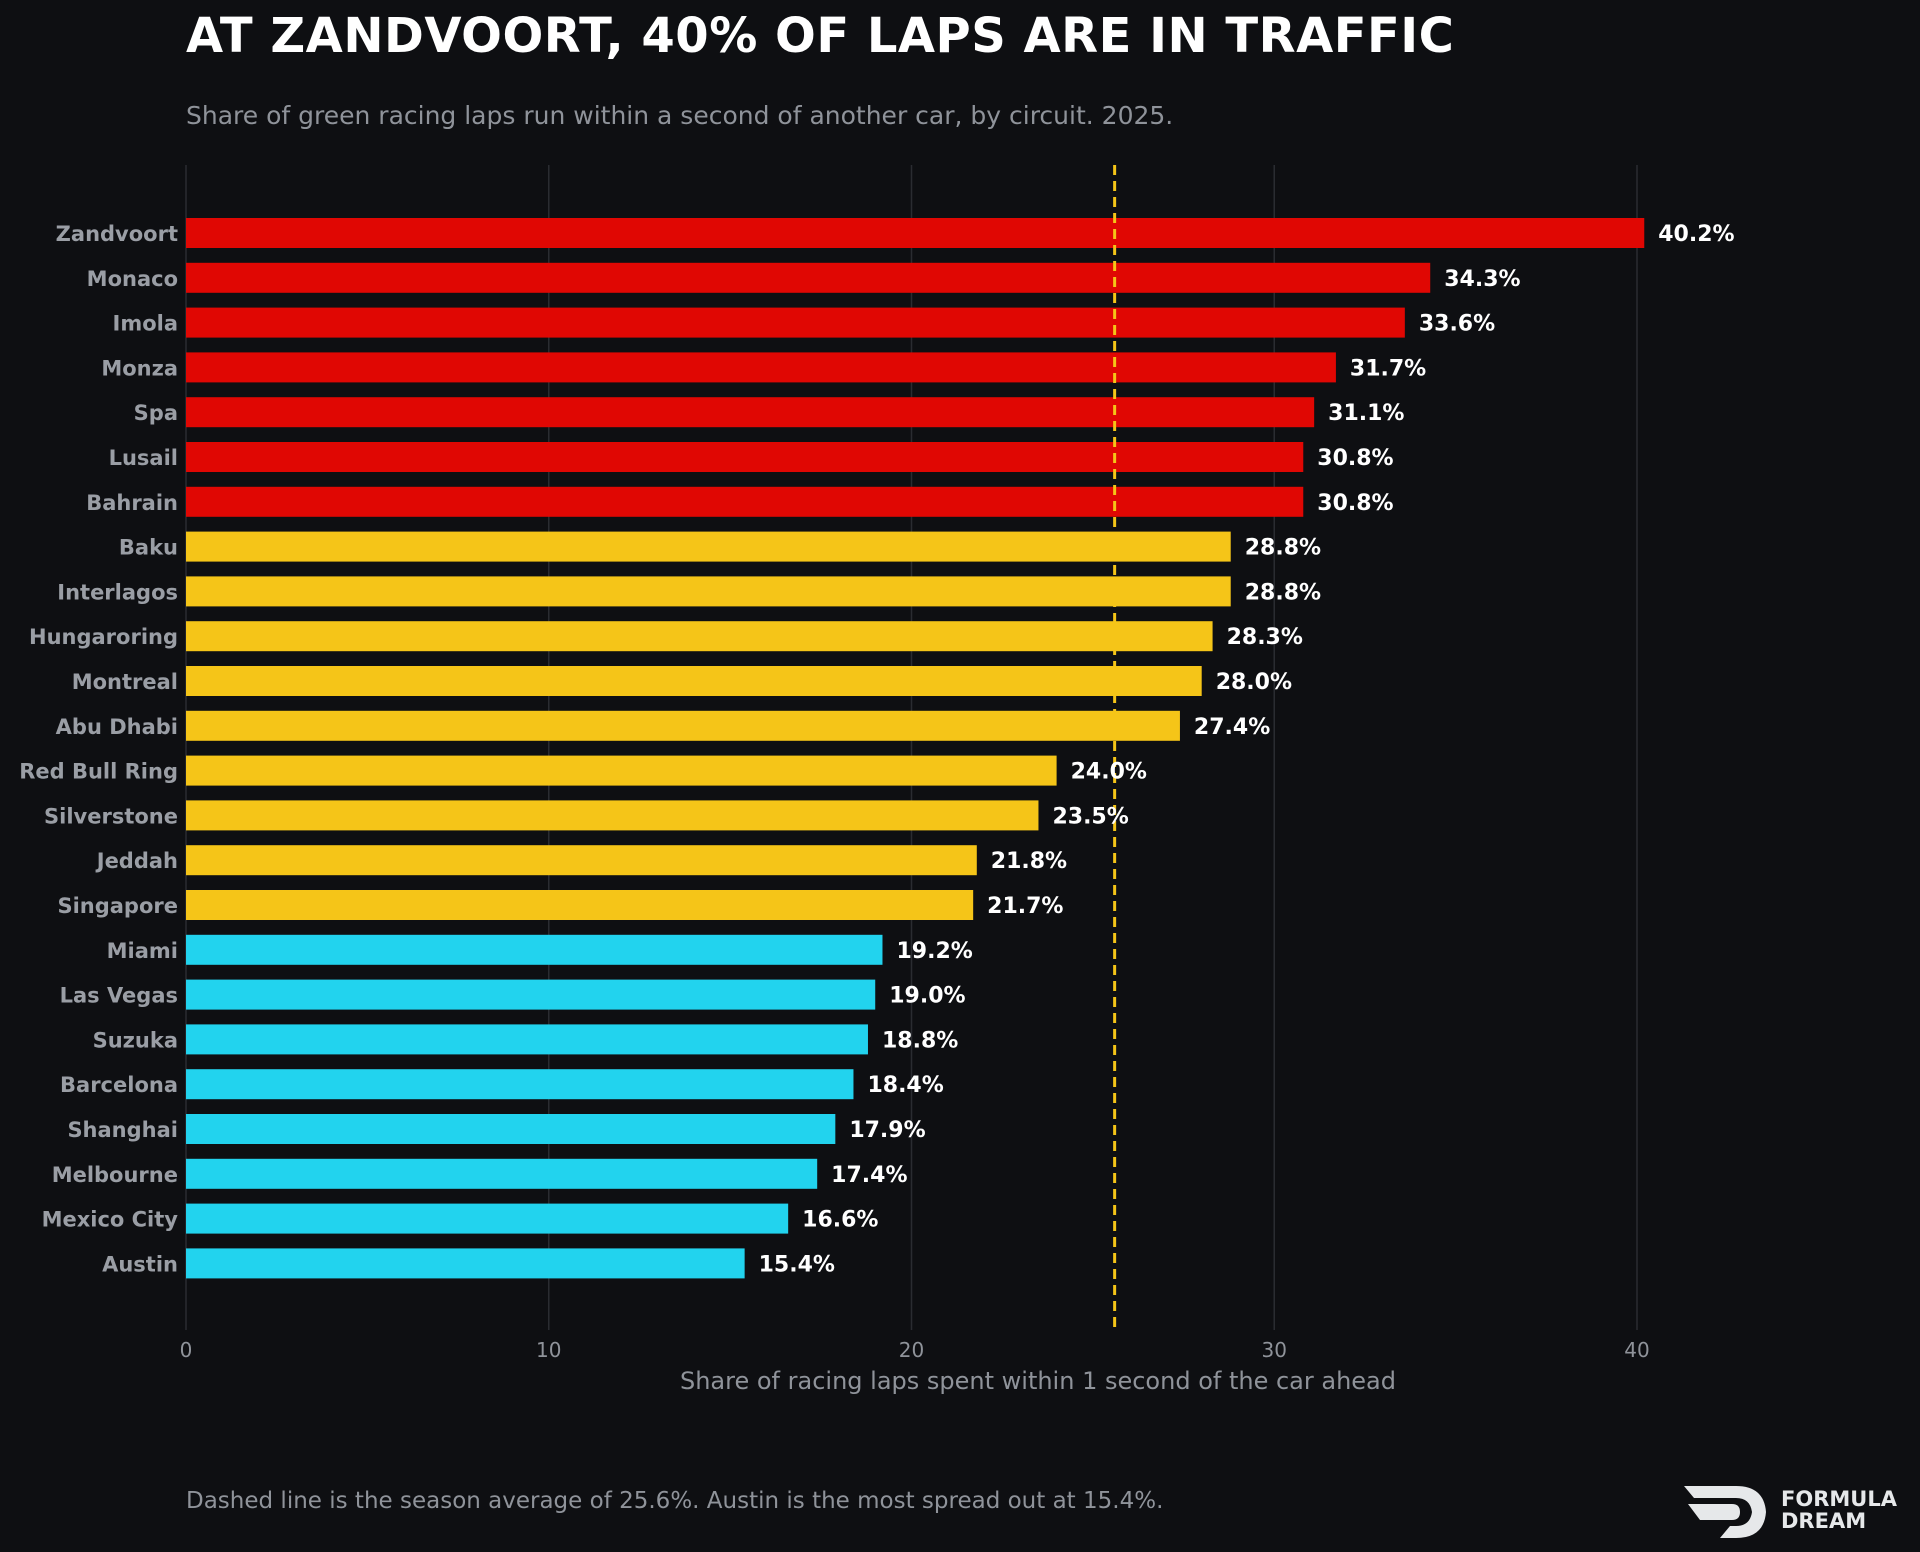 The height and width of the screenshot is (1552, 1920). I want to click on data-label: 19.2%, so click(934, 951).